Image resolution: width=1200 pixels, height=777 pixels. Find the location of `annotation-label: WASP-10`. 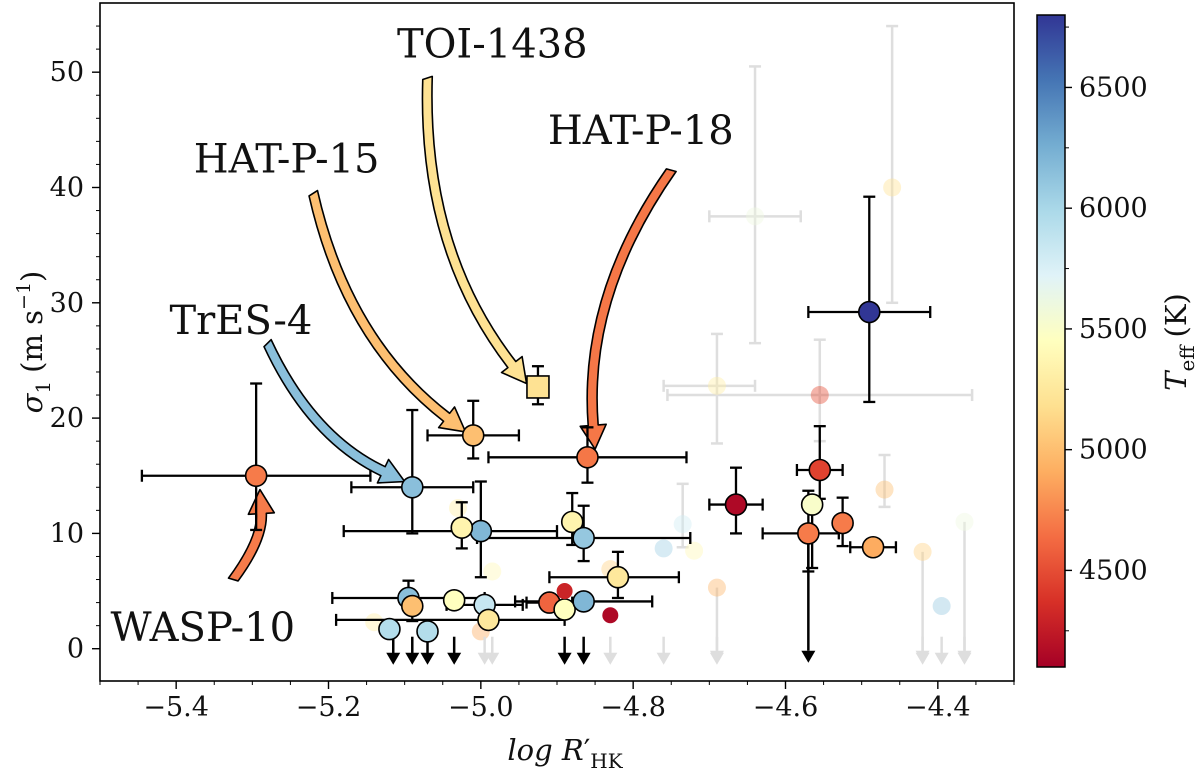

annotation-label: WASP-10 is located at coordinates (203, 628).